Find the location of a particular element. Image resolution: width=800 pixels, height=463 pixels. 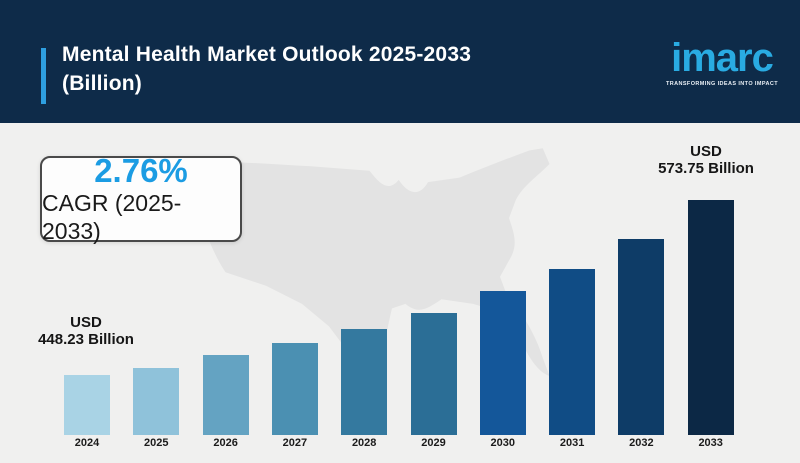

title-accent-bar is located at coordinates (43, 76).